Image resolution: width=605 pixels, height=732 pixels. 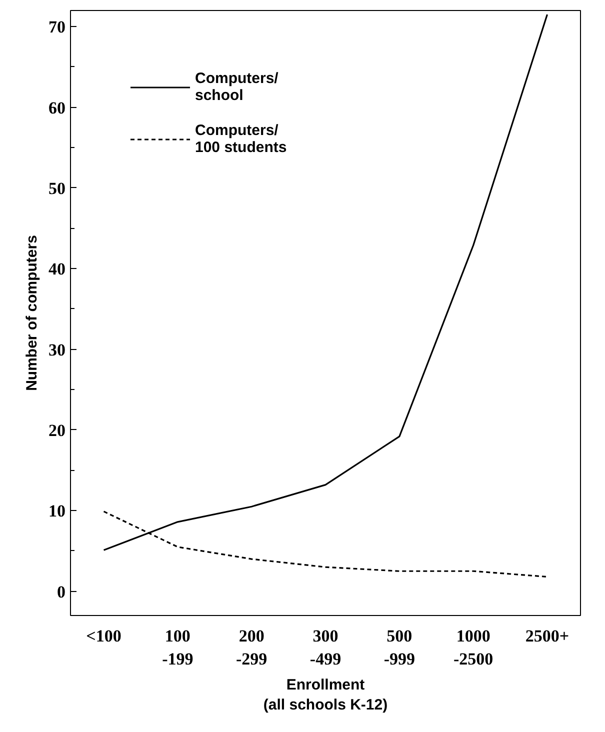 What do you see at coordinates (236, 87) in the screenshot?
I see `legend-label: Computers/ school` at bounding box center [236, 87].